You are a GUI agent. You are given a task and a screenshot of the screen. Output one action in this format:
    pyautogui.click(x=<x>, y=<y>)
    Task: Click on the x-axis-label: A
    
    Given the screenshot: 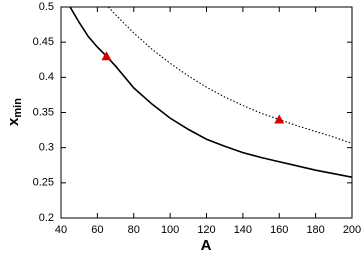 What is the action you would take?
    pyautogui.click(x=206, y=245)
    